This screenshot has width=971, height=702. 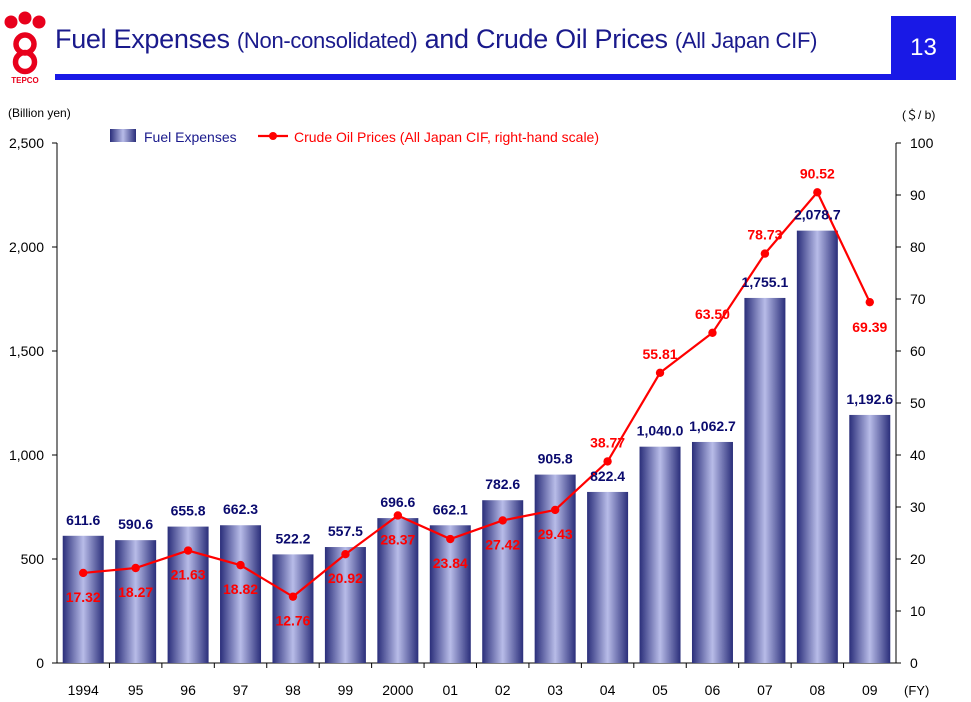 What do you see at coordinates (135, 524) in the screenshot?
I see `fuel-expense-label: 590.6` at bounding box center [135, 524].